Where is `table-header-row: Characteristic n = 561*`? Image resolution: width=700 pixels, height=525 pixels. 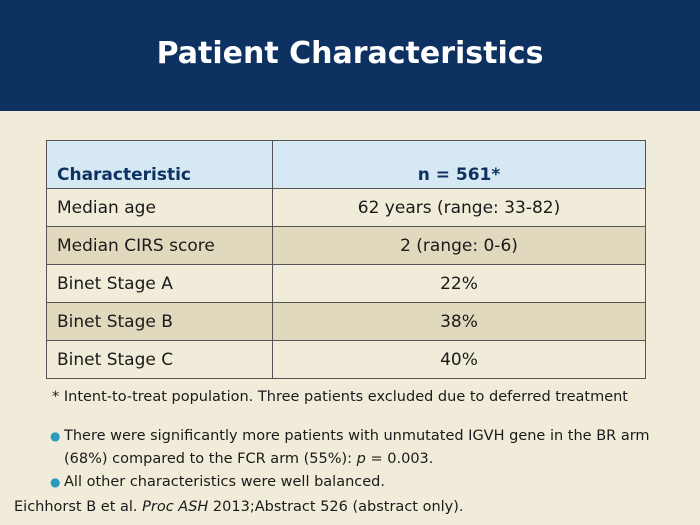 table-header-row: Characteristic n = 561* is located at coordinates (346, 164).